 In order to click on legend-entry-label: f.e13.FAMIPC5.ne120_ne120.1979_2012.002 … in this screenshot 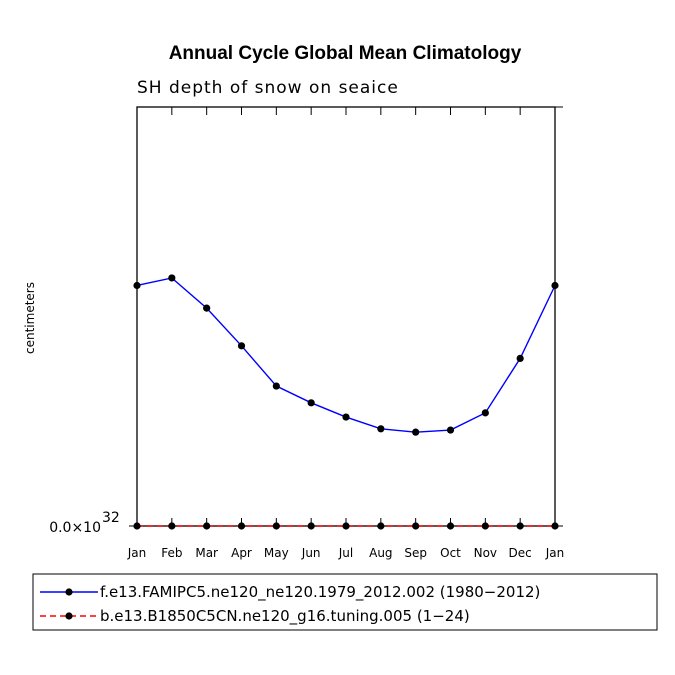, I will do `click(320, 592)`.